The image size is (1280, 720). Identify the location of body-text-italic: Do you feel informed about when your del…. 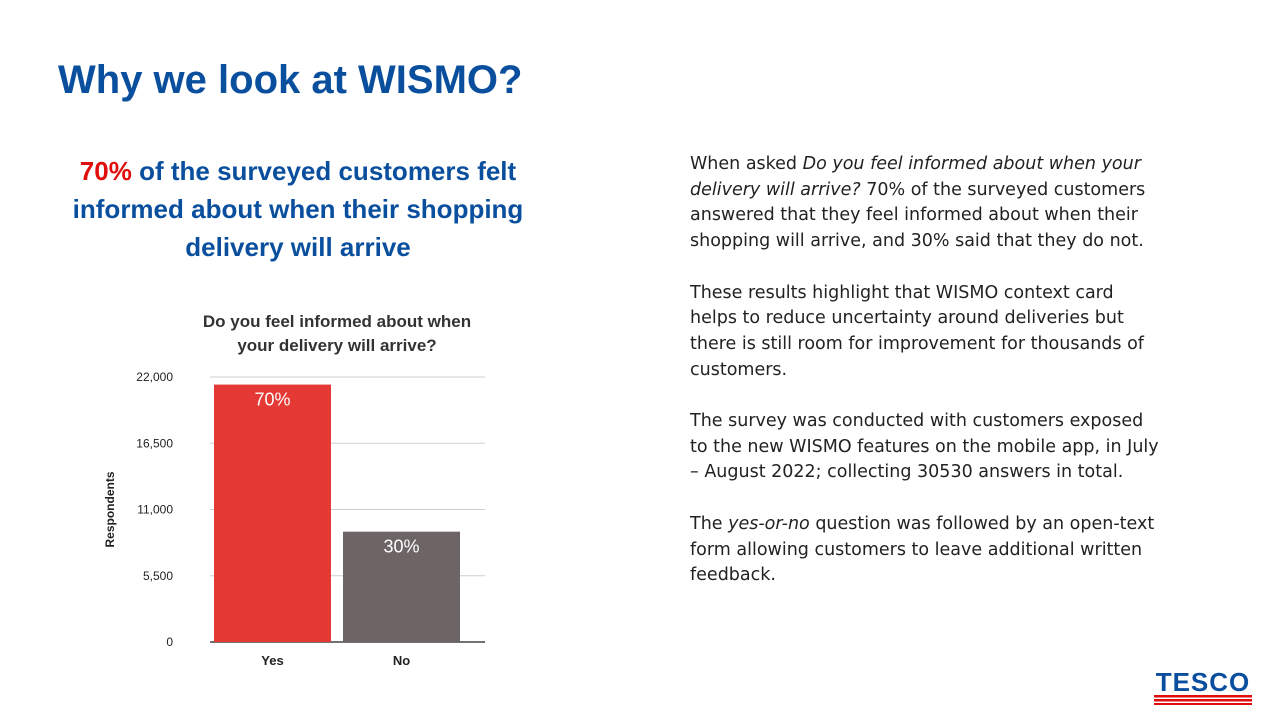
(915, 177).